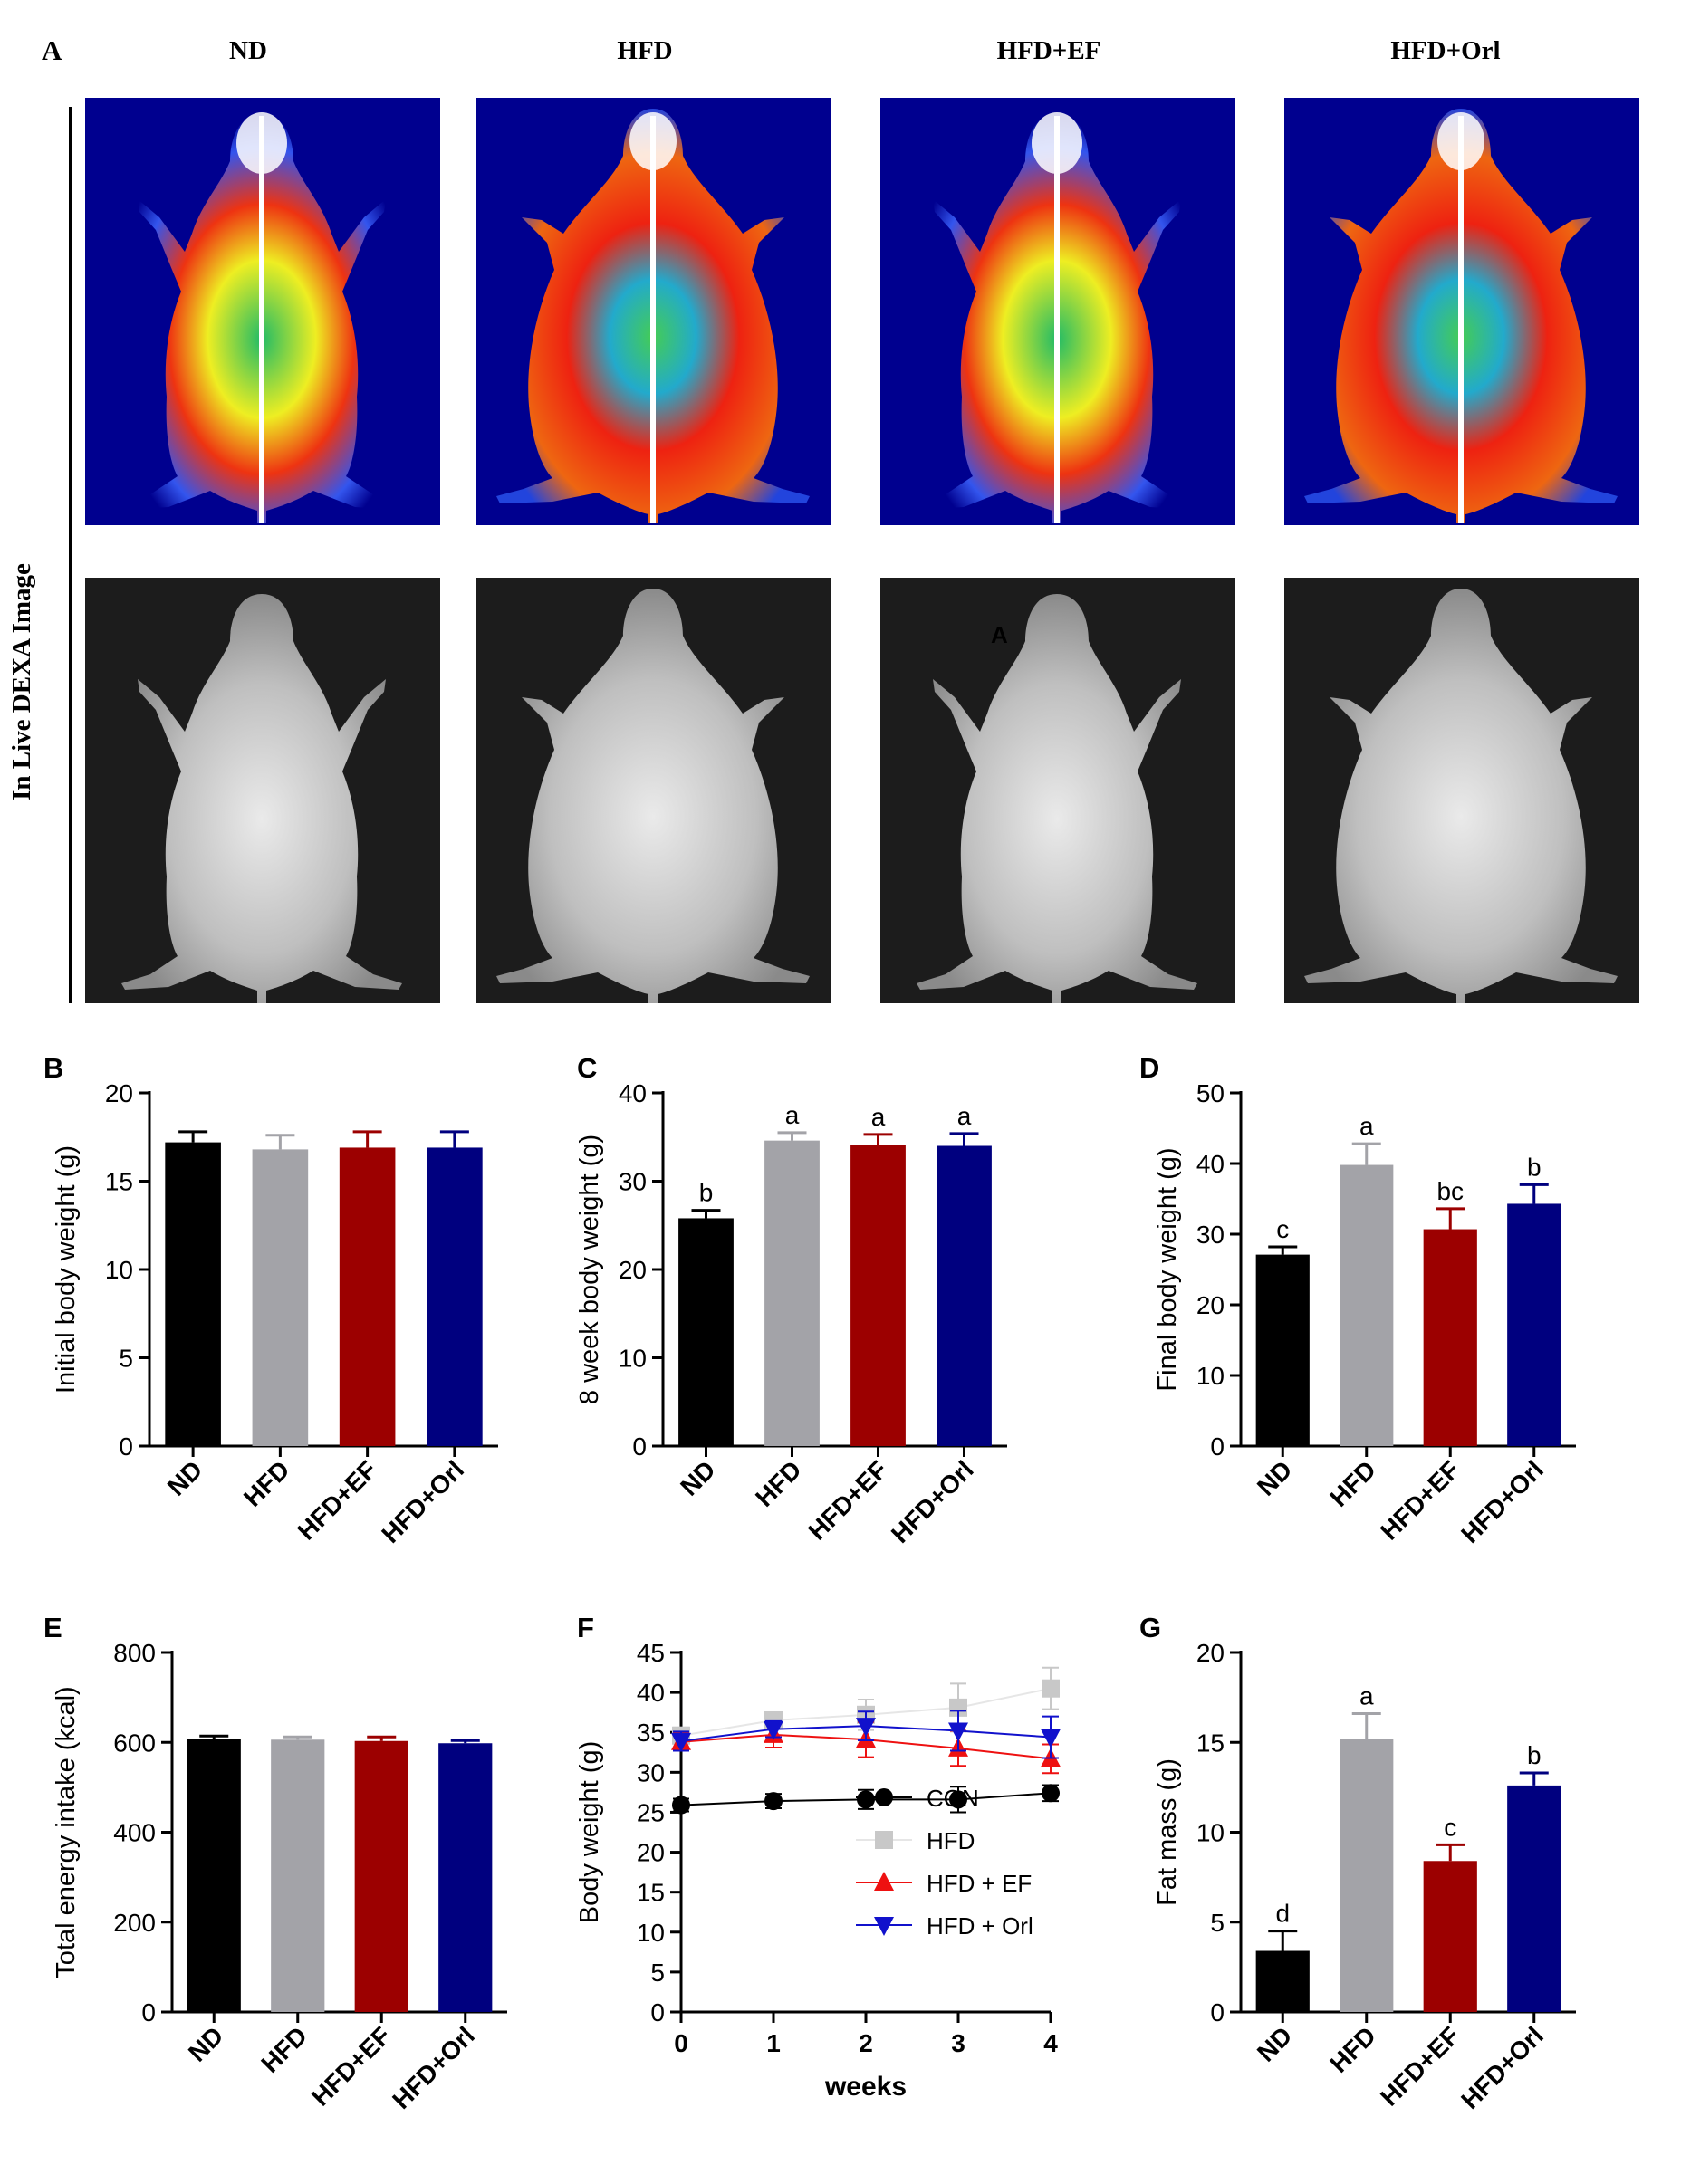 This screenshot has height=2184, width=1681. Describe the element at coordinates (126, 1446) in the screenshot. I see `chart-b-y-tick-label: 0` at that location.